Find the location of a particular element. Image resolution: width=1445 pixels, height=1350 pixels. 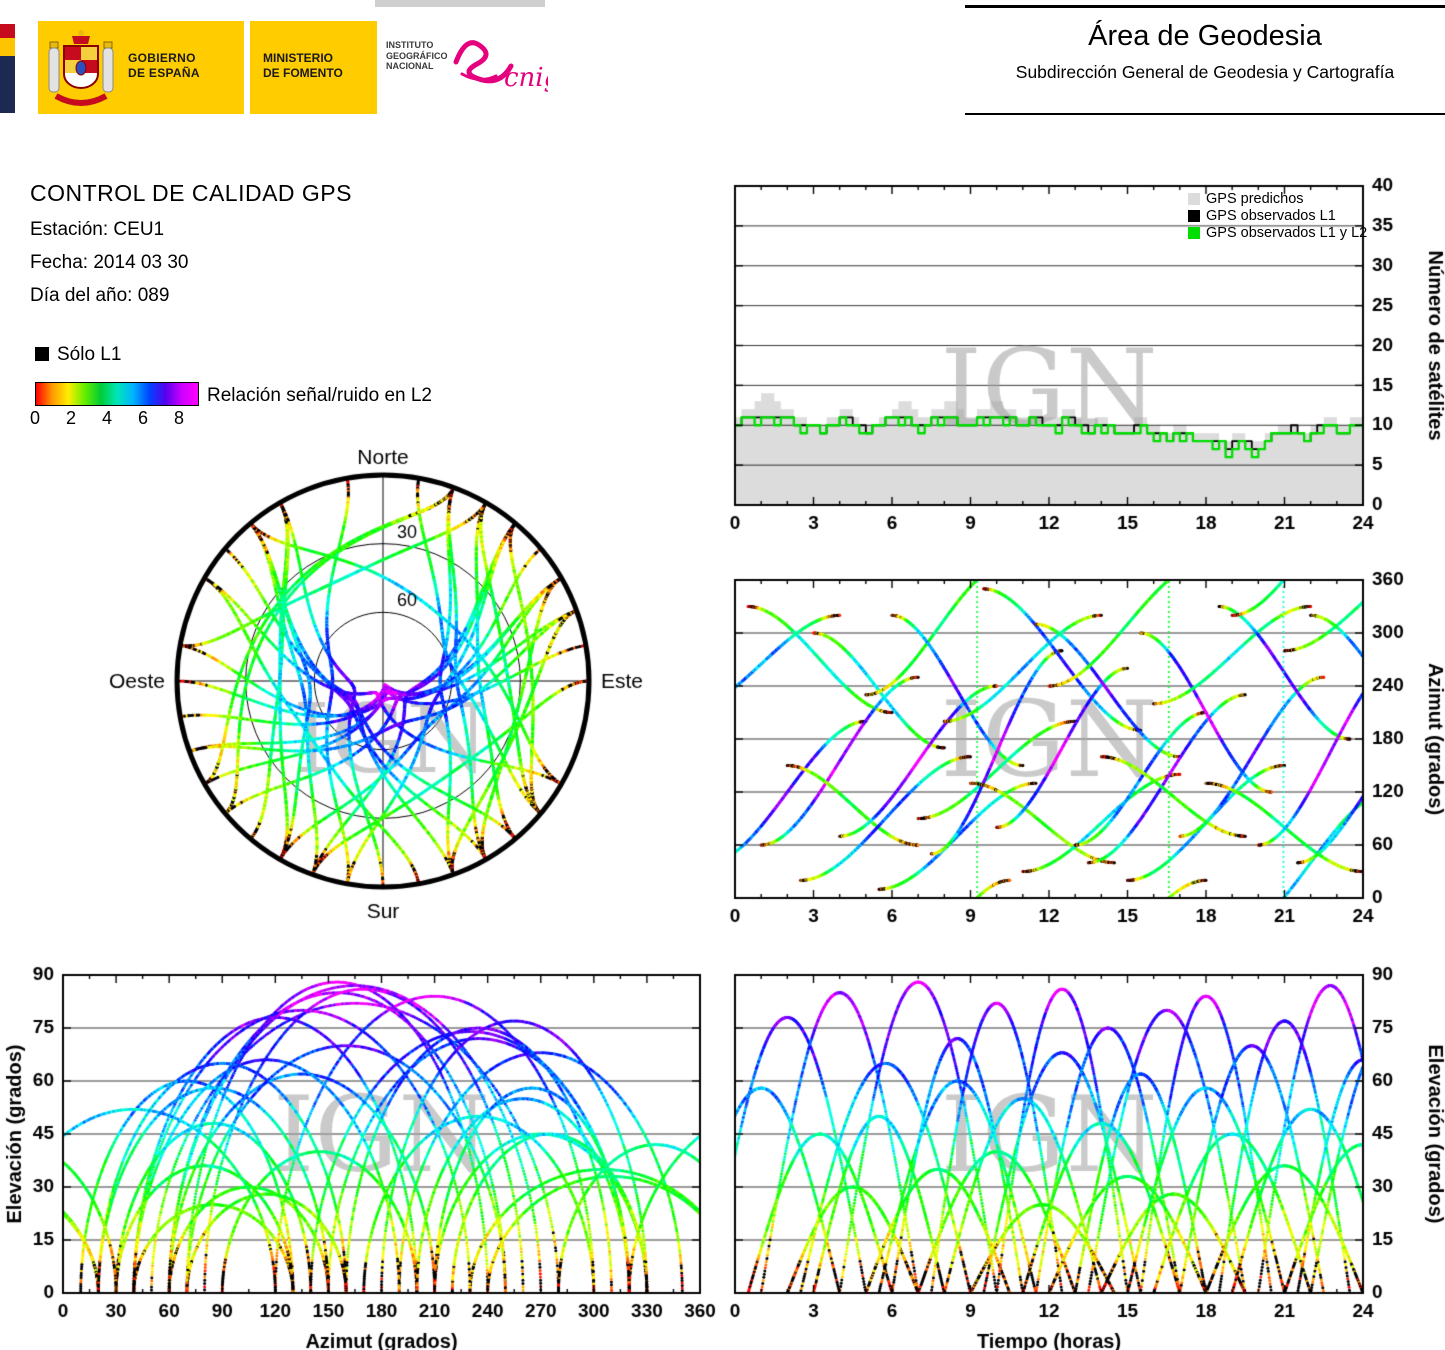

snr-gradient-label: Relación señal/ruido en L2 is located at coordinates (319, 395).